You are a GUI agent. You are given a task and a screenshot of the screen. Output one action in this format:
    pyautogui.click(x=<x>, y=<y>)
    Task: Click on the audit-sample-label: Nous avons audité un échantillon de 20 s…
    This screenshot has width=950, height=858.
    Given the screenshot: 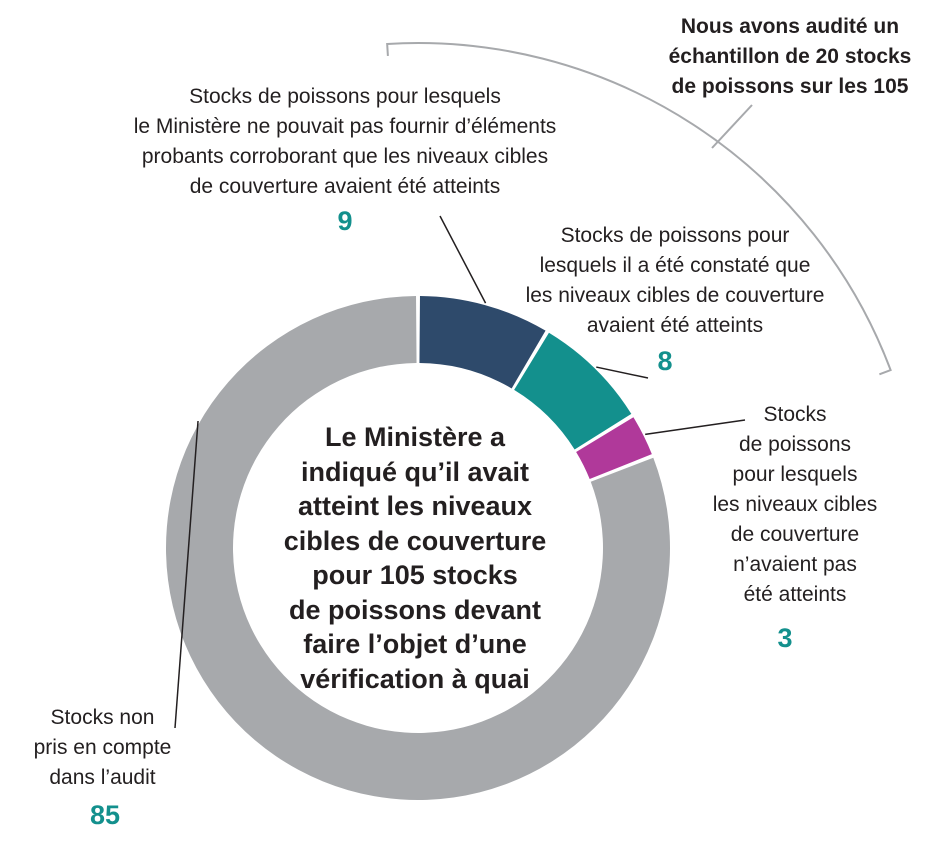 What is the action you would take?
    pyautogui.click(x=790, y=56)
    